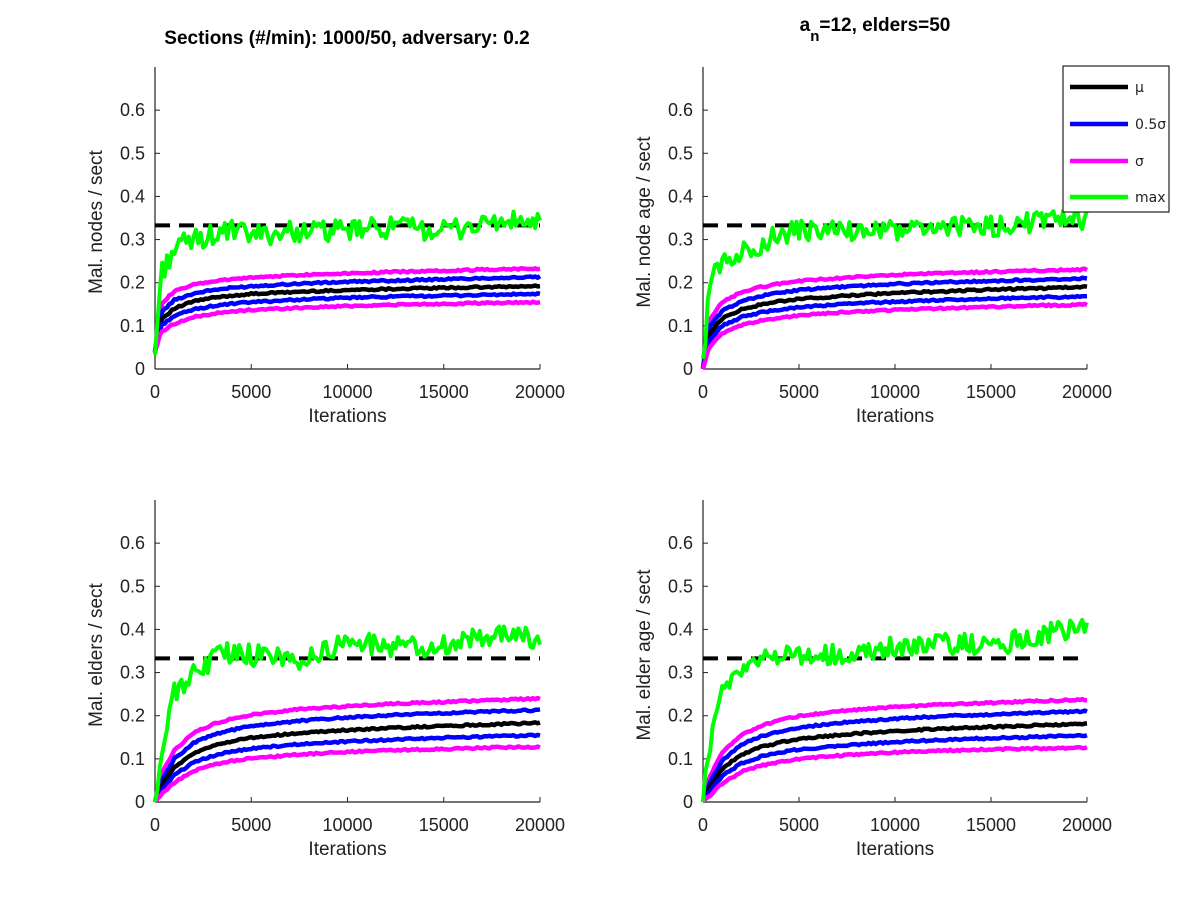 This screenshot has width=1200, height=900. I want to click on y-axis-label: Mal. nodes / sect, so click(96, 221).